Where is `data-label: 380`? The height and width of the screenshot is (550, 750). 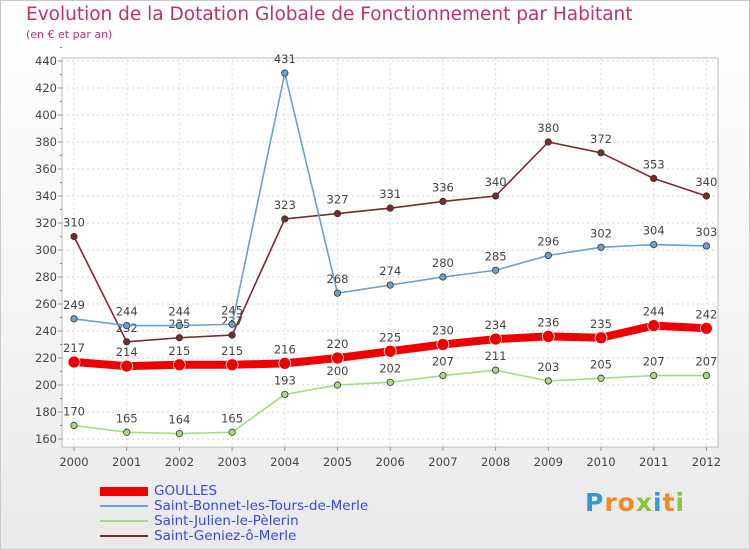
data-label: 380 is located at coordinates (548, 128).